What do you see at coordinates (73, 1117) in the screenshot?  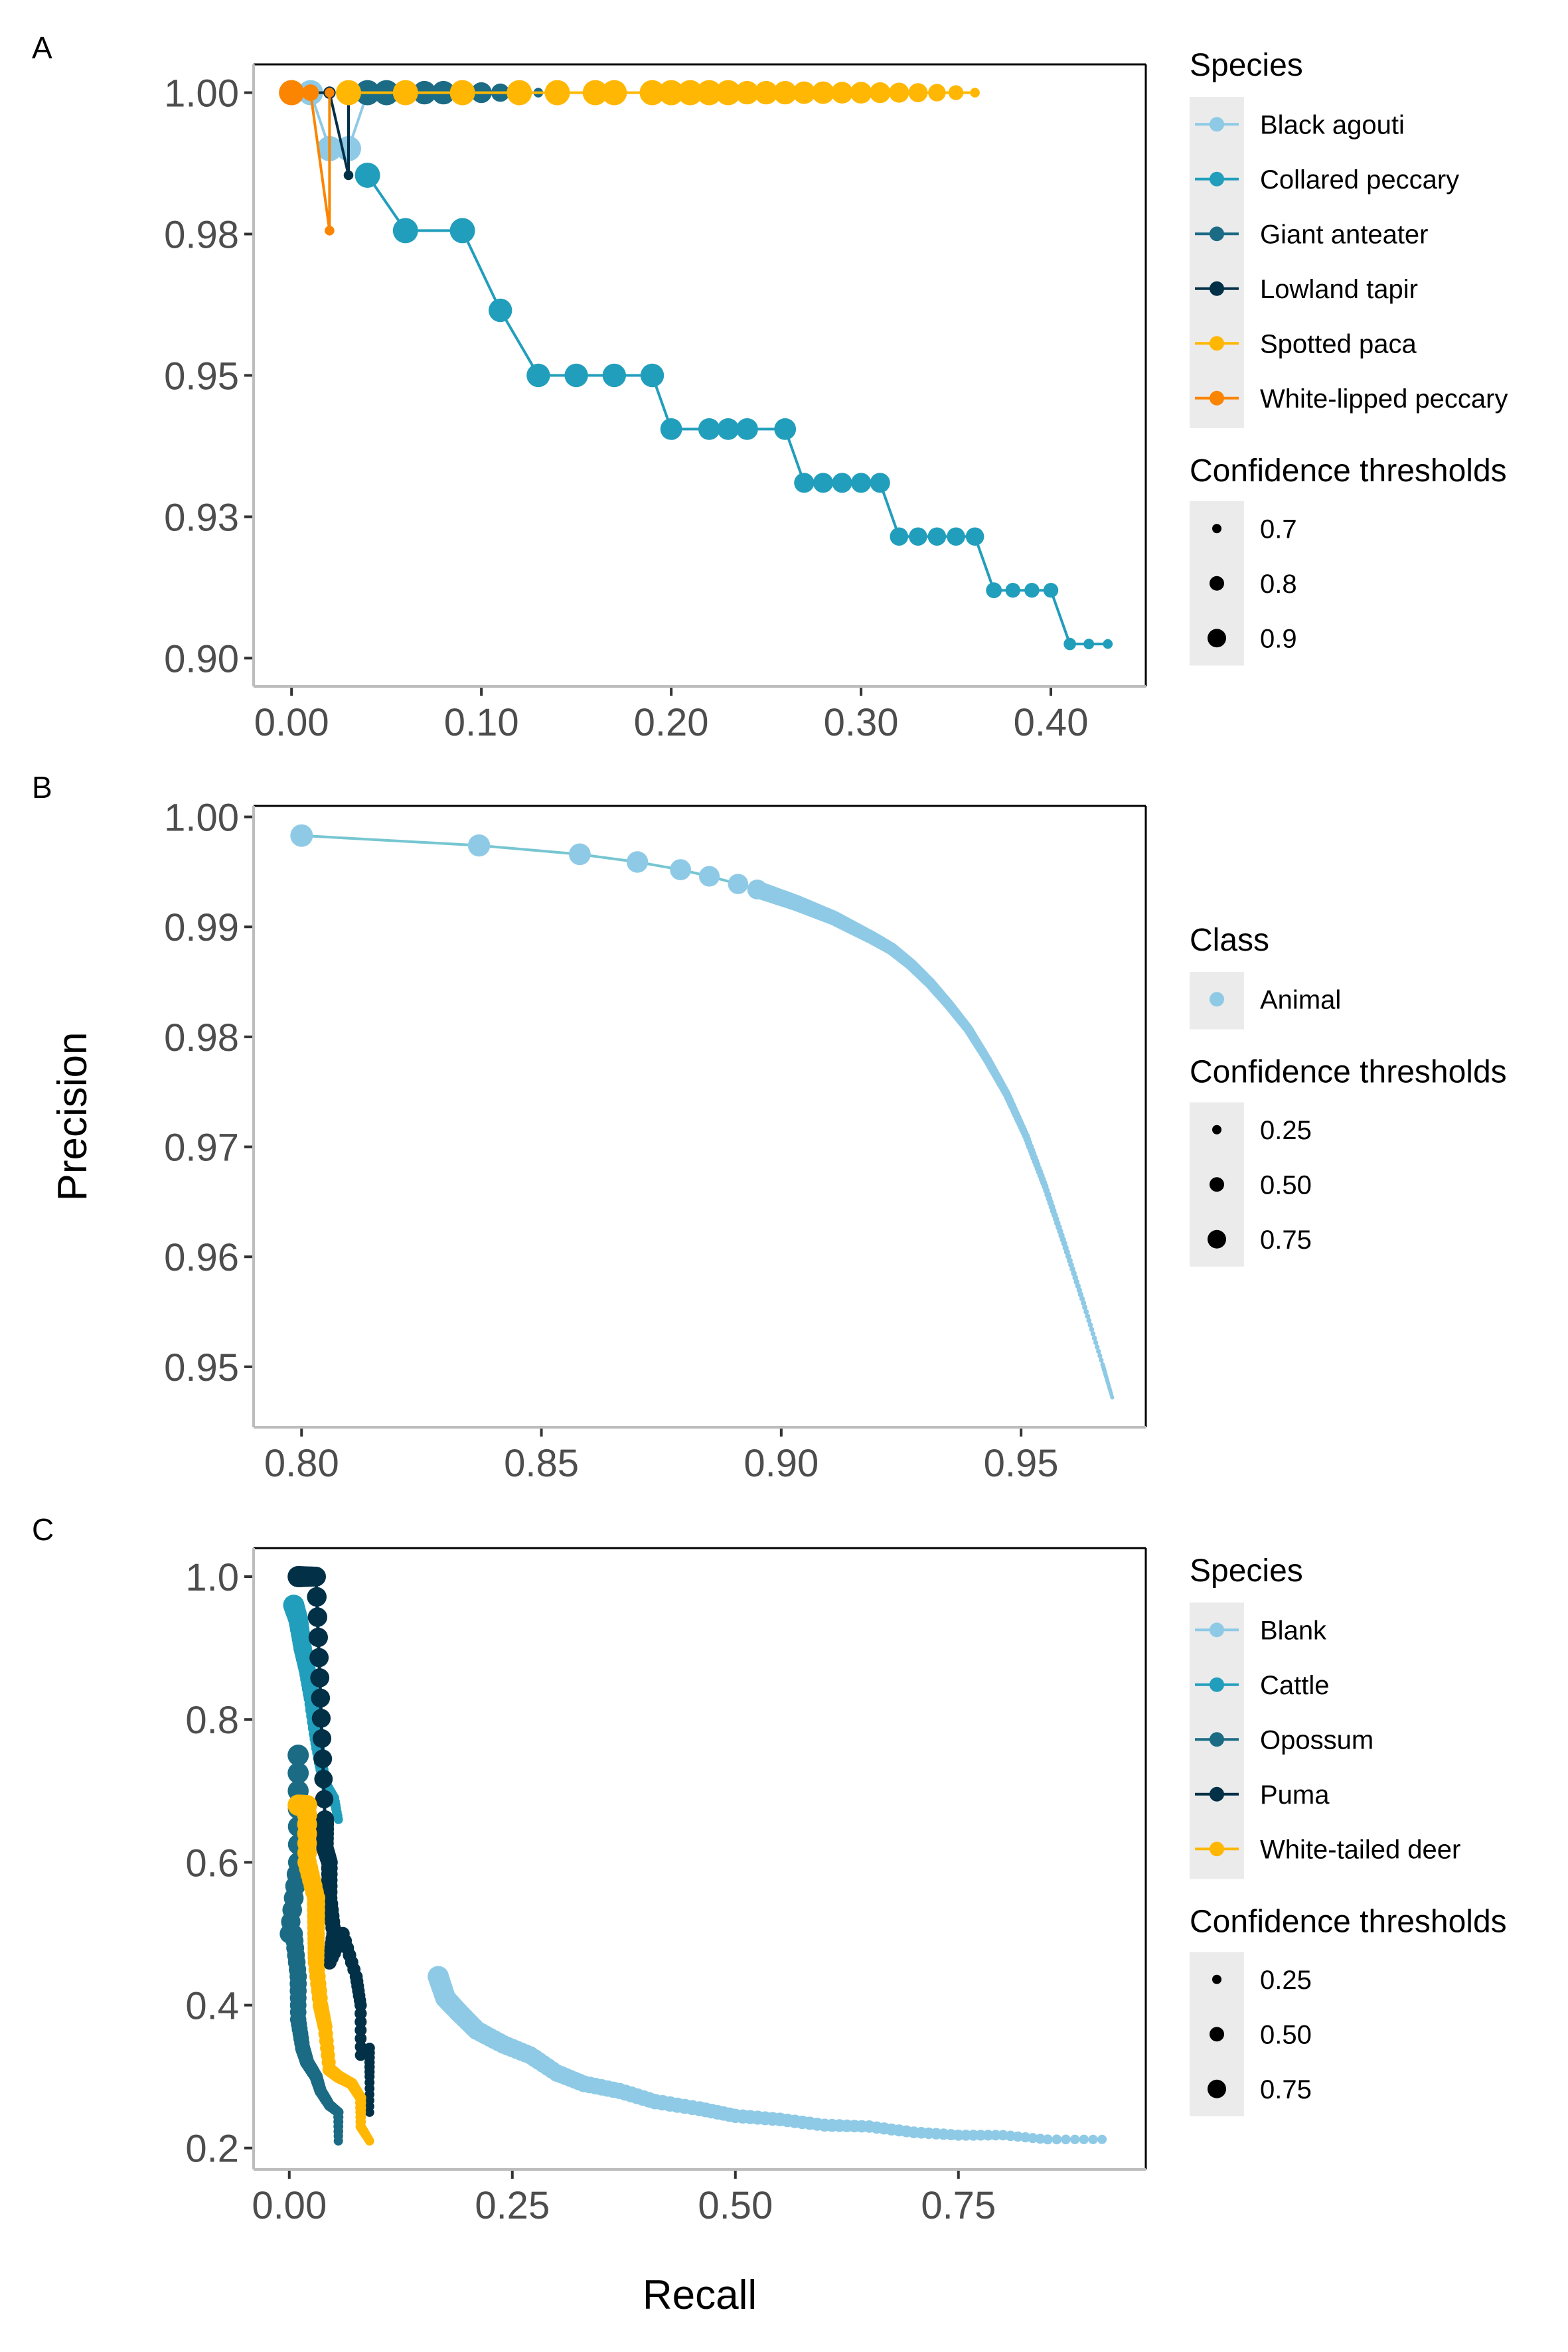 I see `y-axis-title: Precision` at bounding box center [73, 1117].